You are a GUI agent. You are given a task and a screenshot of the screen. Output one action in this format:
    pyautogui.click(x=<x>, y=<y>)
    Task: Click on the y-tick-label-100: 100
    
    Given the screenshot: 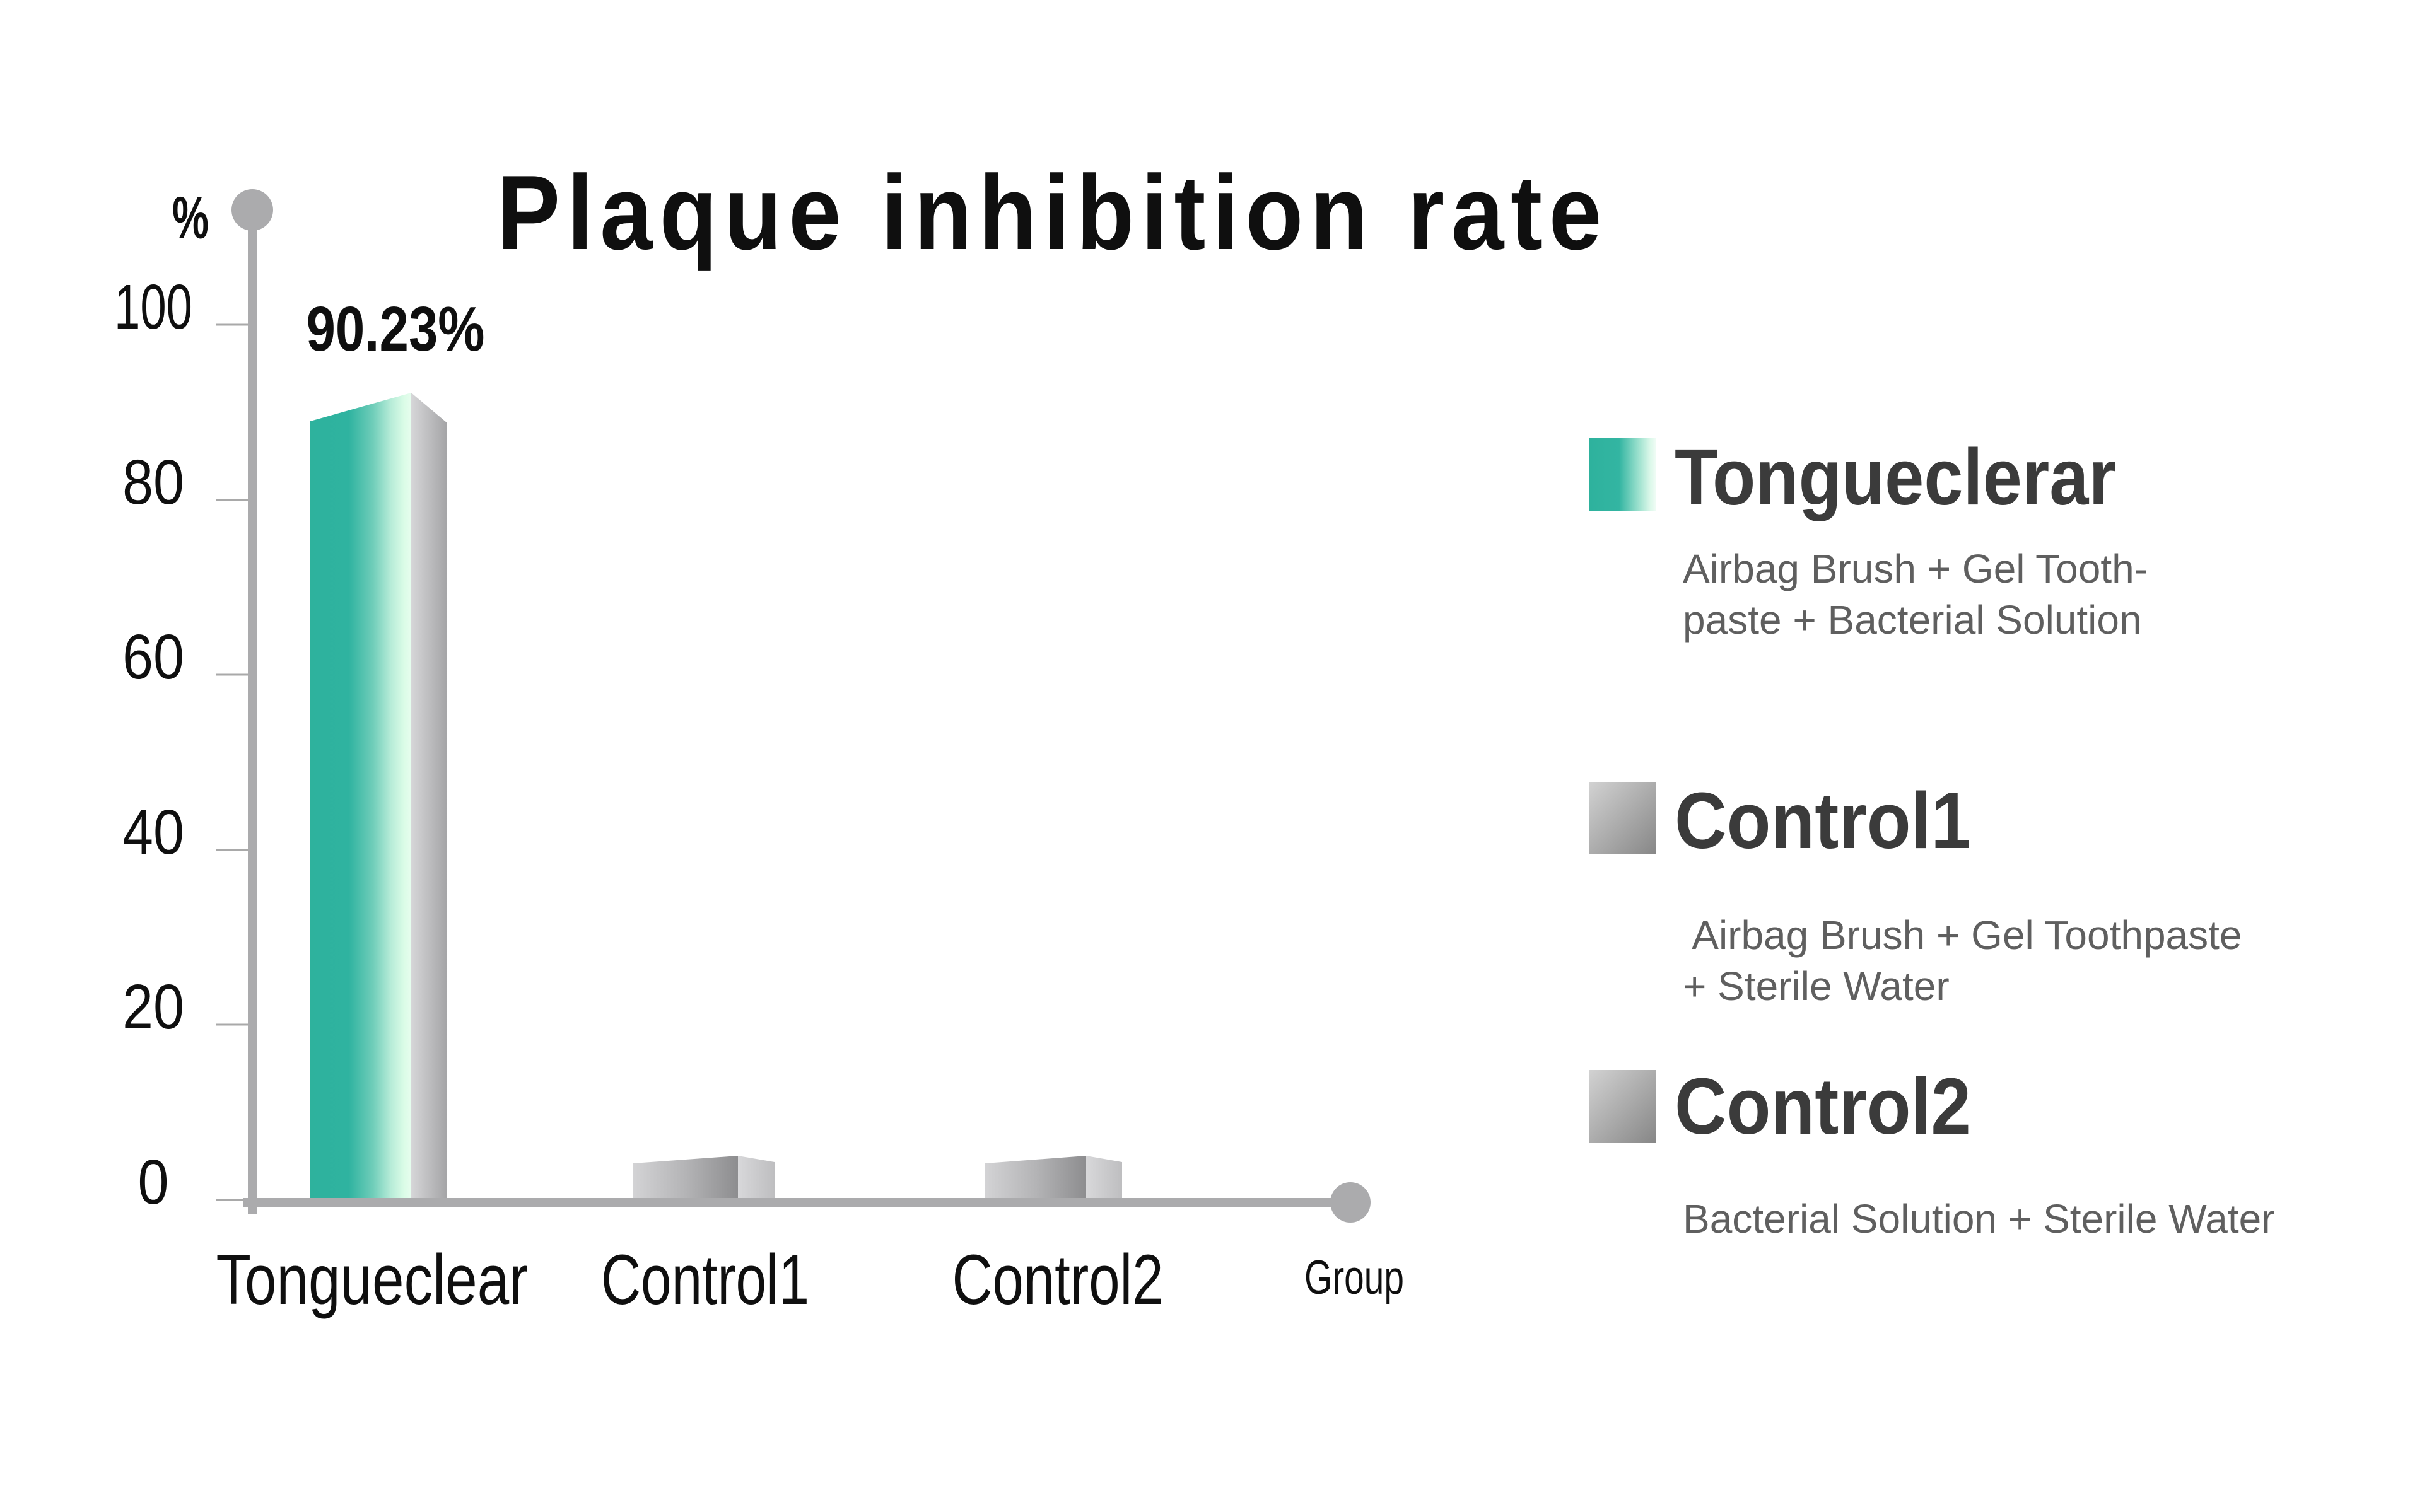 What is the action you would take?
    pyautogui.click(x=153, y=307)
    